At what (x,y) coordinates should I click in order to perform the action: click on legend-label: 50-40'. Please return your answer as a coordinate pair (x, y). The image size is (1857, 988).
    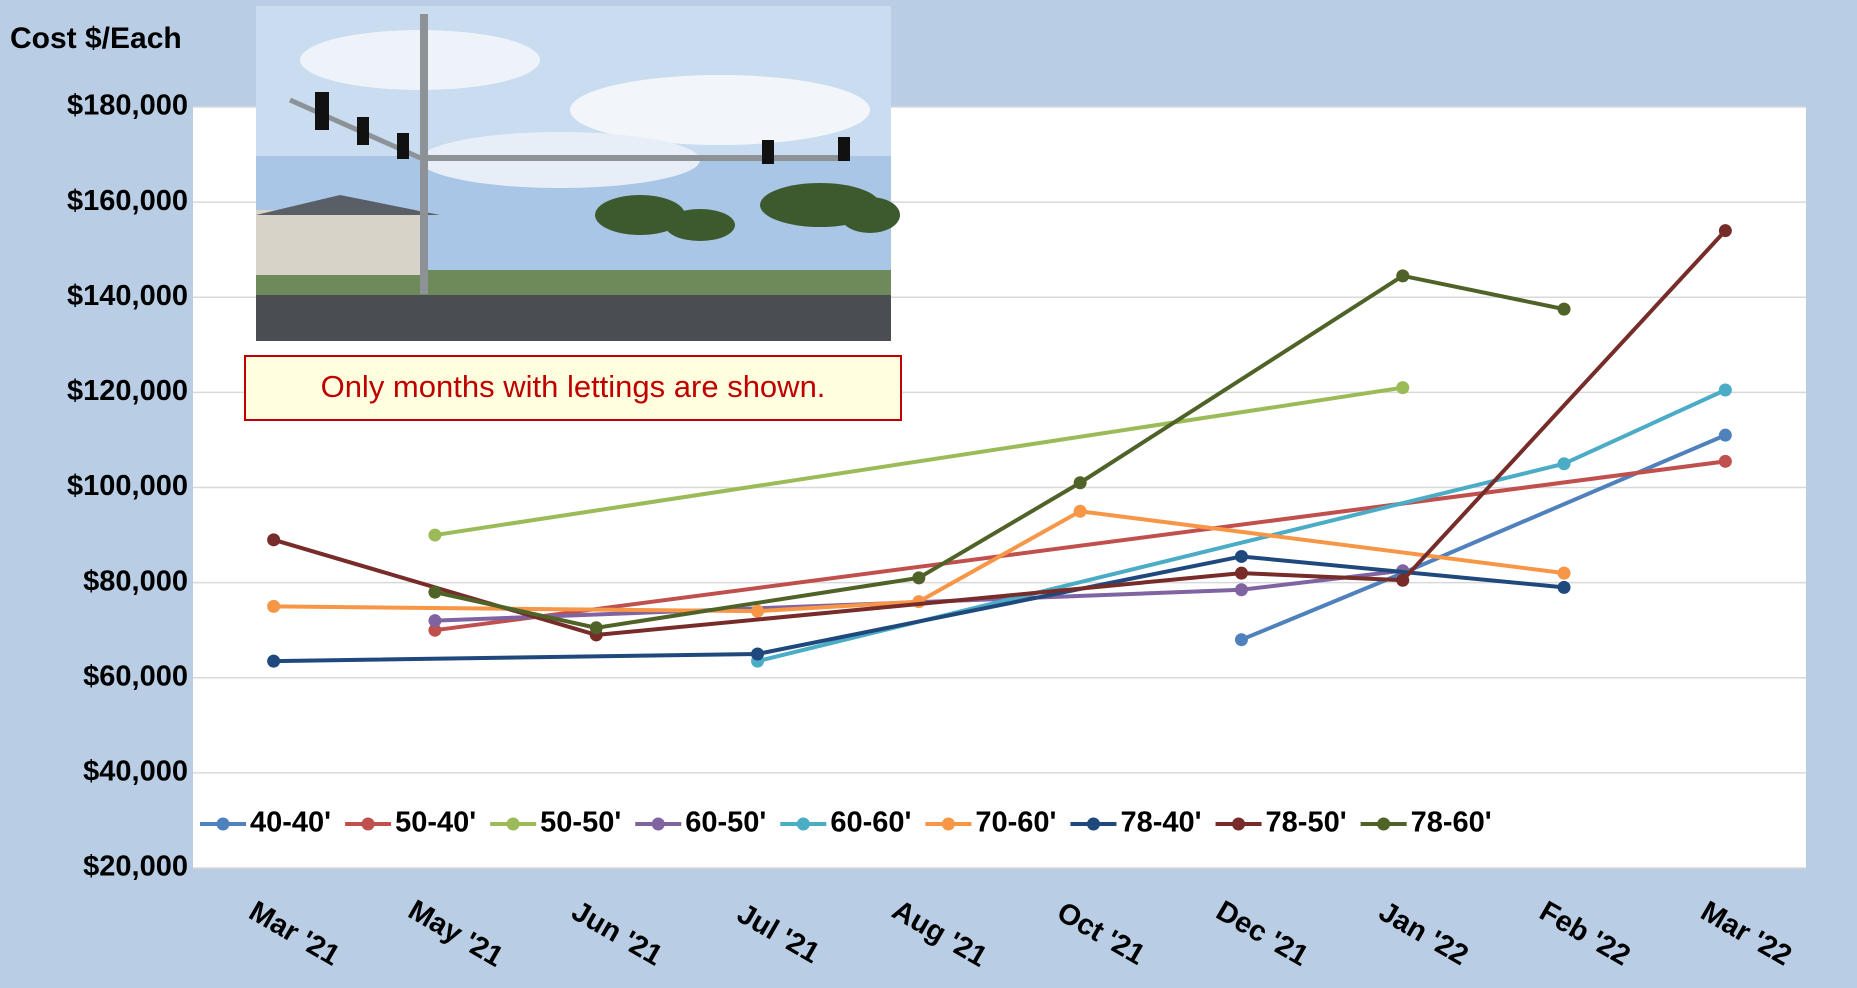
    Looking at the image, I should click on (435, 823).